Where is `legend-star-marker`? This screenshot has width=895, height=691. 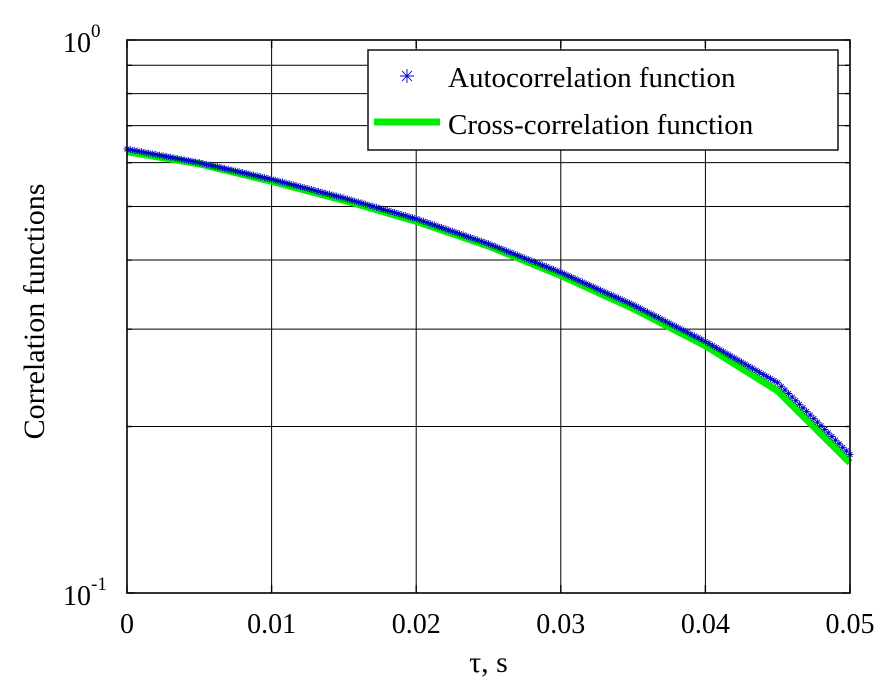
legend-star-marker is located at coordinates (407, 76).